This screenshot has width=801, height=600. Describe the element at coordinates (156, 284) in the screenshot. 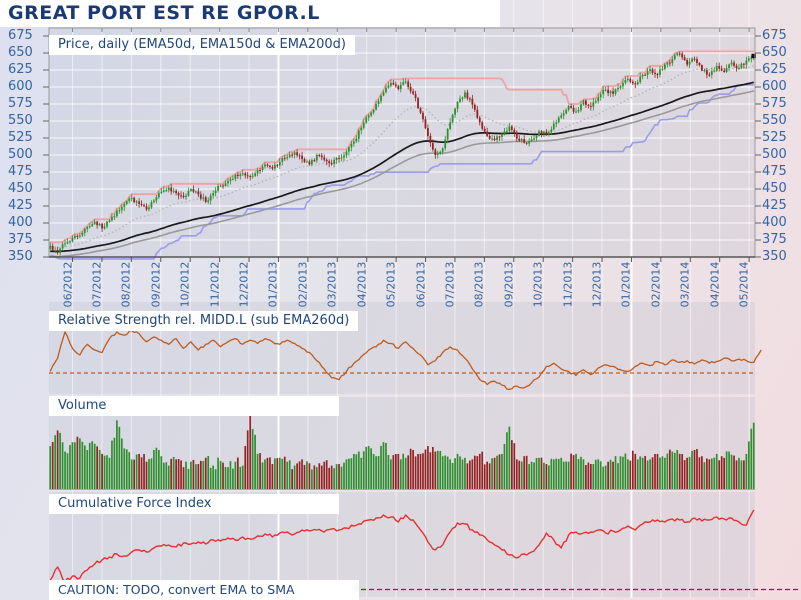

I see `x-axis-label: 09/2012` at that location.